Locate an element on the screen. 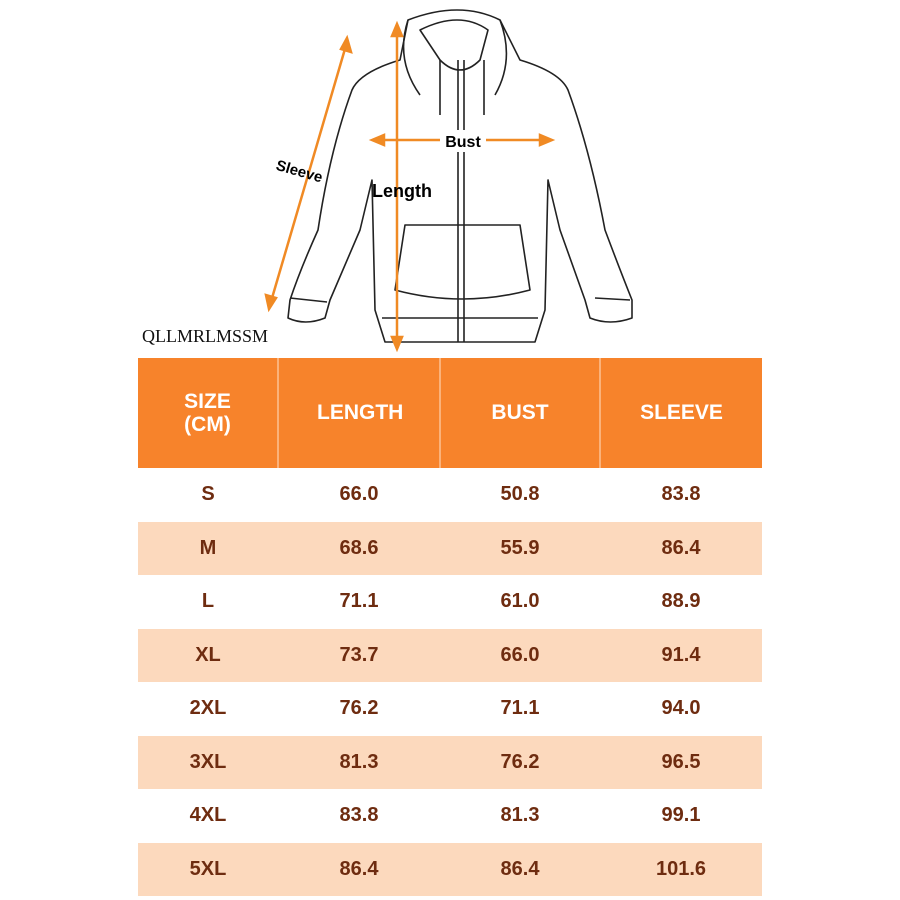 The image size is (900, 900). table-cell: L is located at coordinates (208, 601).